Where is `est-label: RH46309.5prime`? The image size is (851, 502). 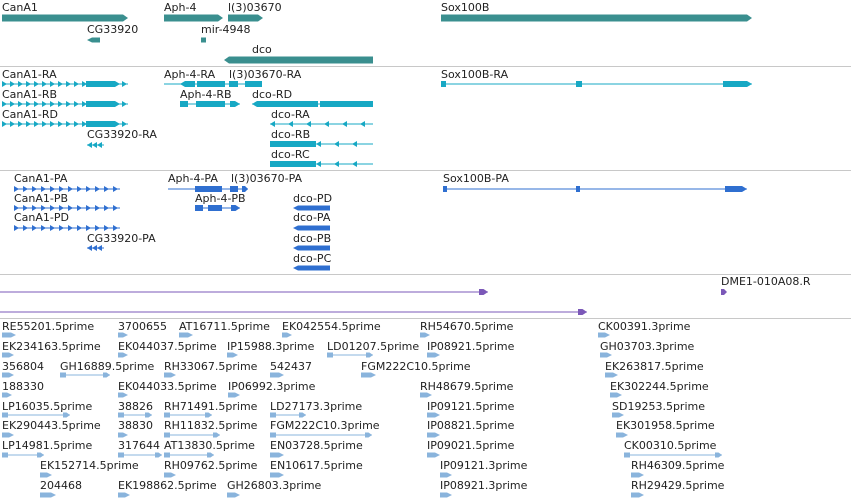
est-label: RH46309.5prime is located at coordinates (678, 465).